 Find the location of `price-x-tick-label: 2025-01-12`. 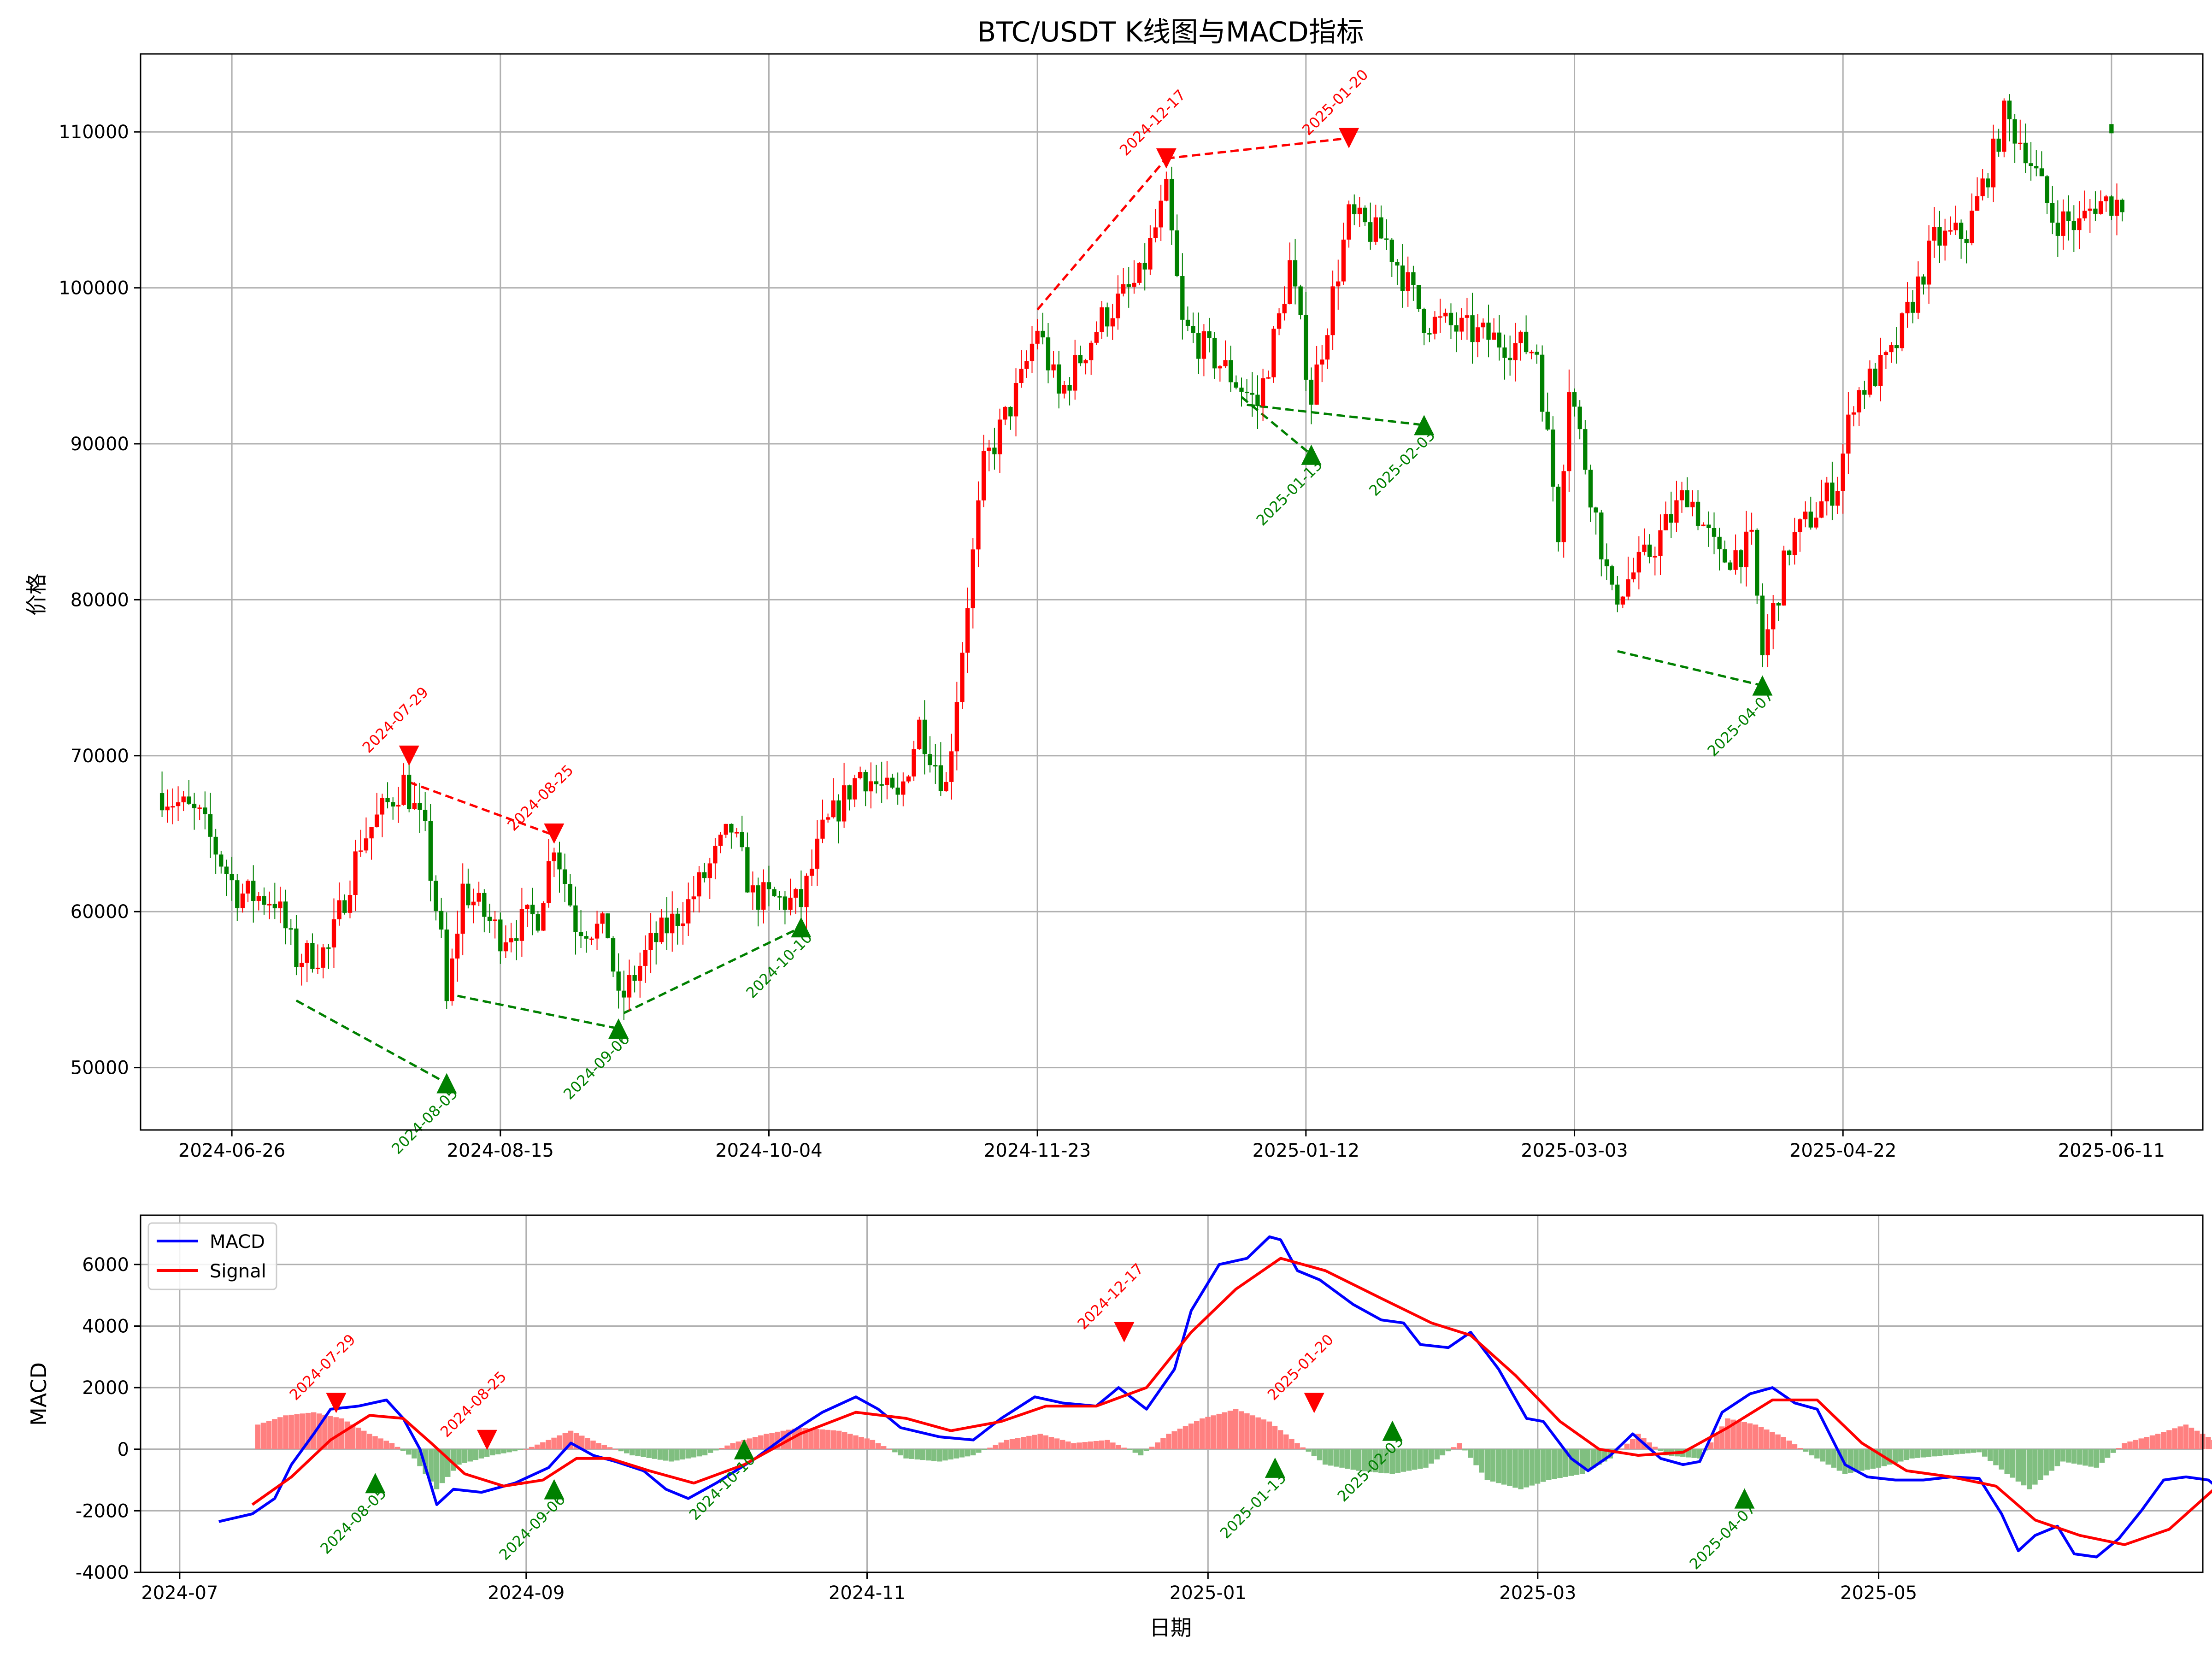

price-x-tick-label: 2025-01-12 is located at coordinates (1306, 1150).